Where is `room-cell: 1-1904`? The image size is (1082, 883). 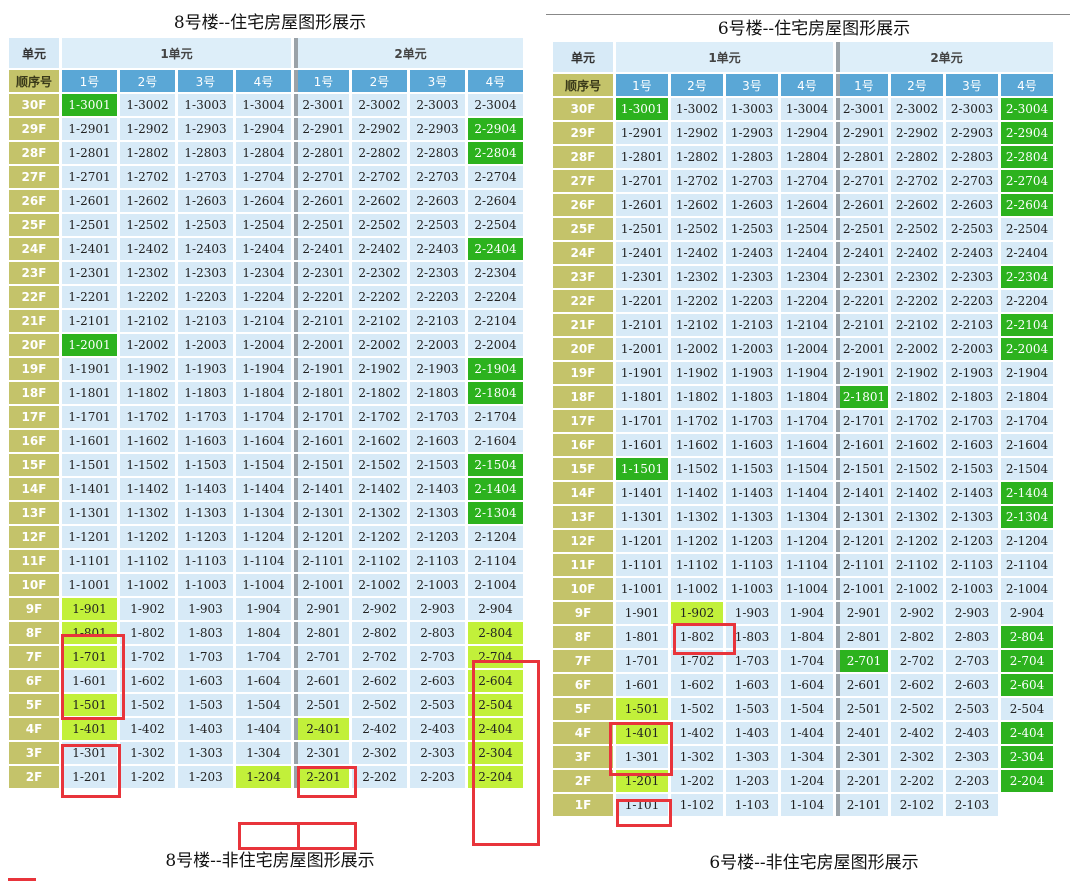 room-cell: 1-1904 is located at coordinates (807, 373).